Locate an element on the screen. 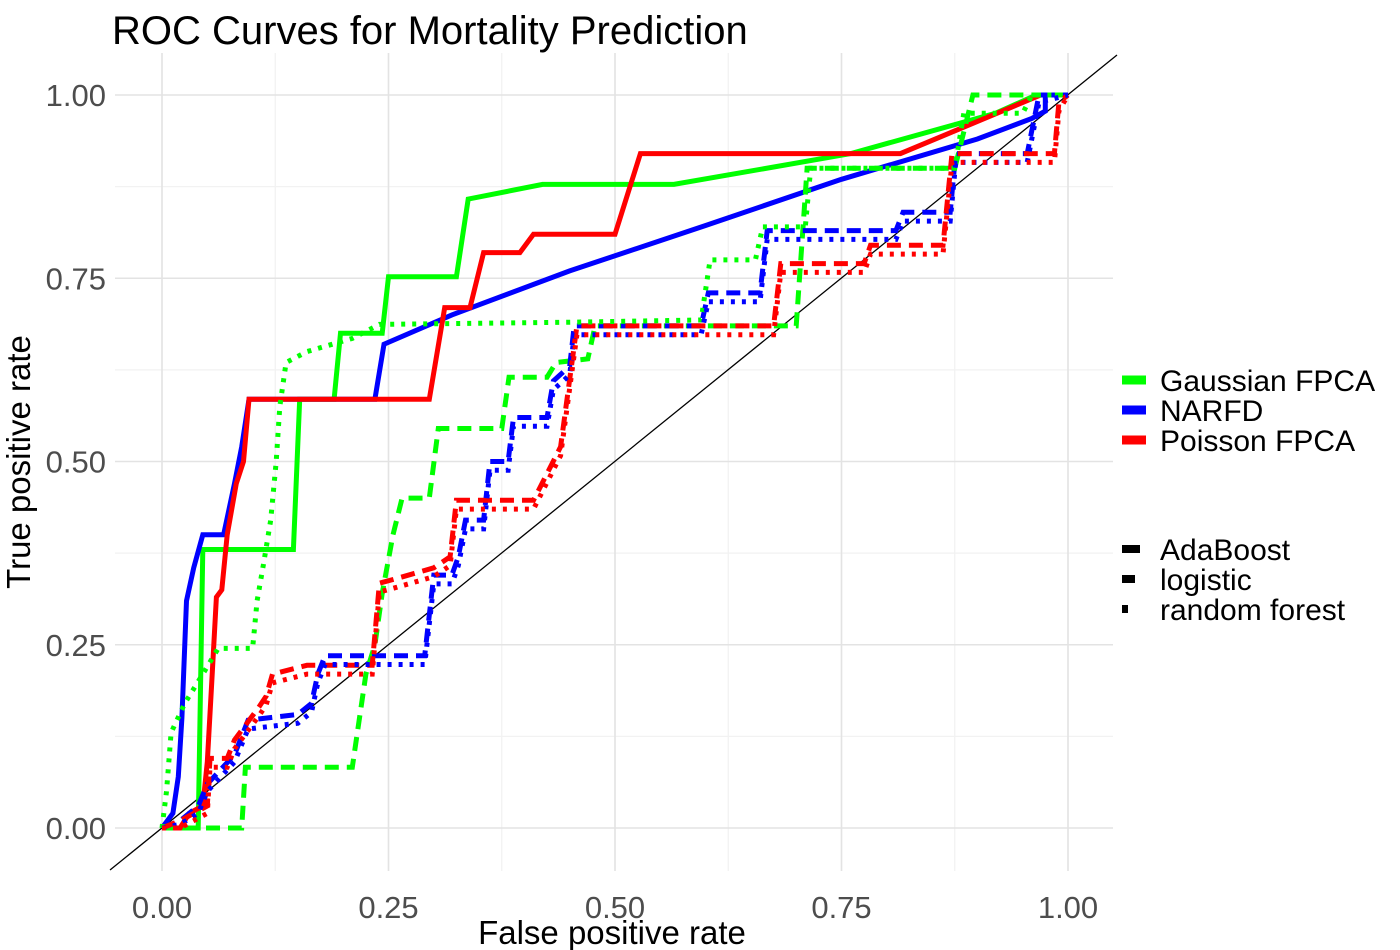  legend-label-logistic: logistic is located at coordinates (1206, 580).